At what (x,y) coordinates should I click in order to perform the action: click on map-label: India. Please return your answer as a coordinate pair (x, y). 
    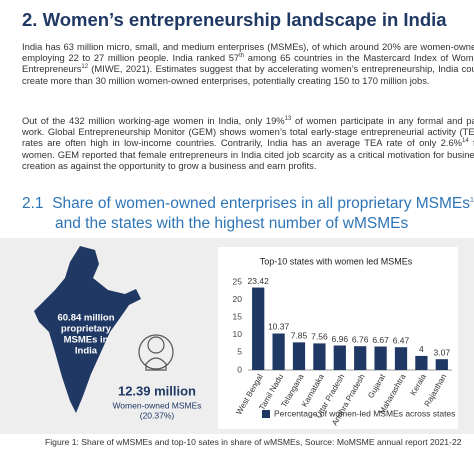
    Looking at the image, I should click on (86, 351).